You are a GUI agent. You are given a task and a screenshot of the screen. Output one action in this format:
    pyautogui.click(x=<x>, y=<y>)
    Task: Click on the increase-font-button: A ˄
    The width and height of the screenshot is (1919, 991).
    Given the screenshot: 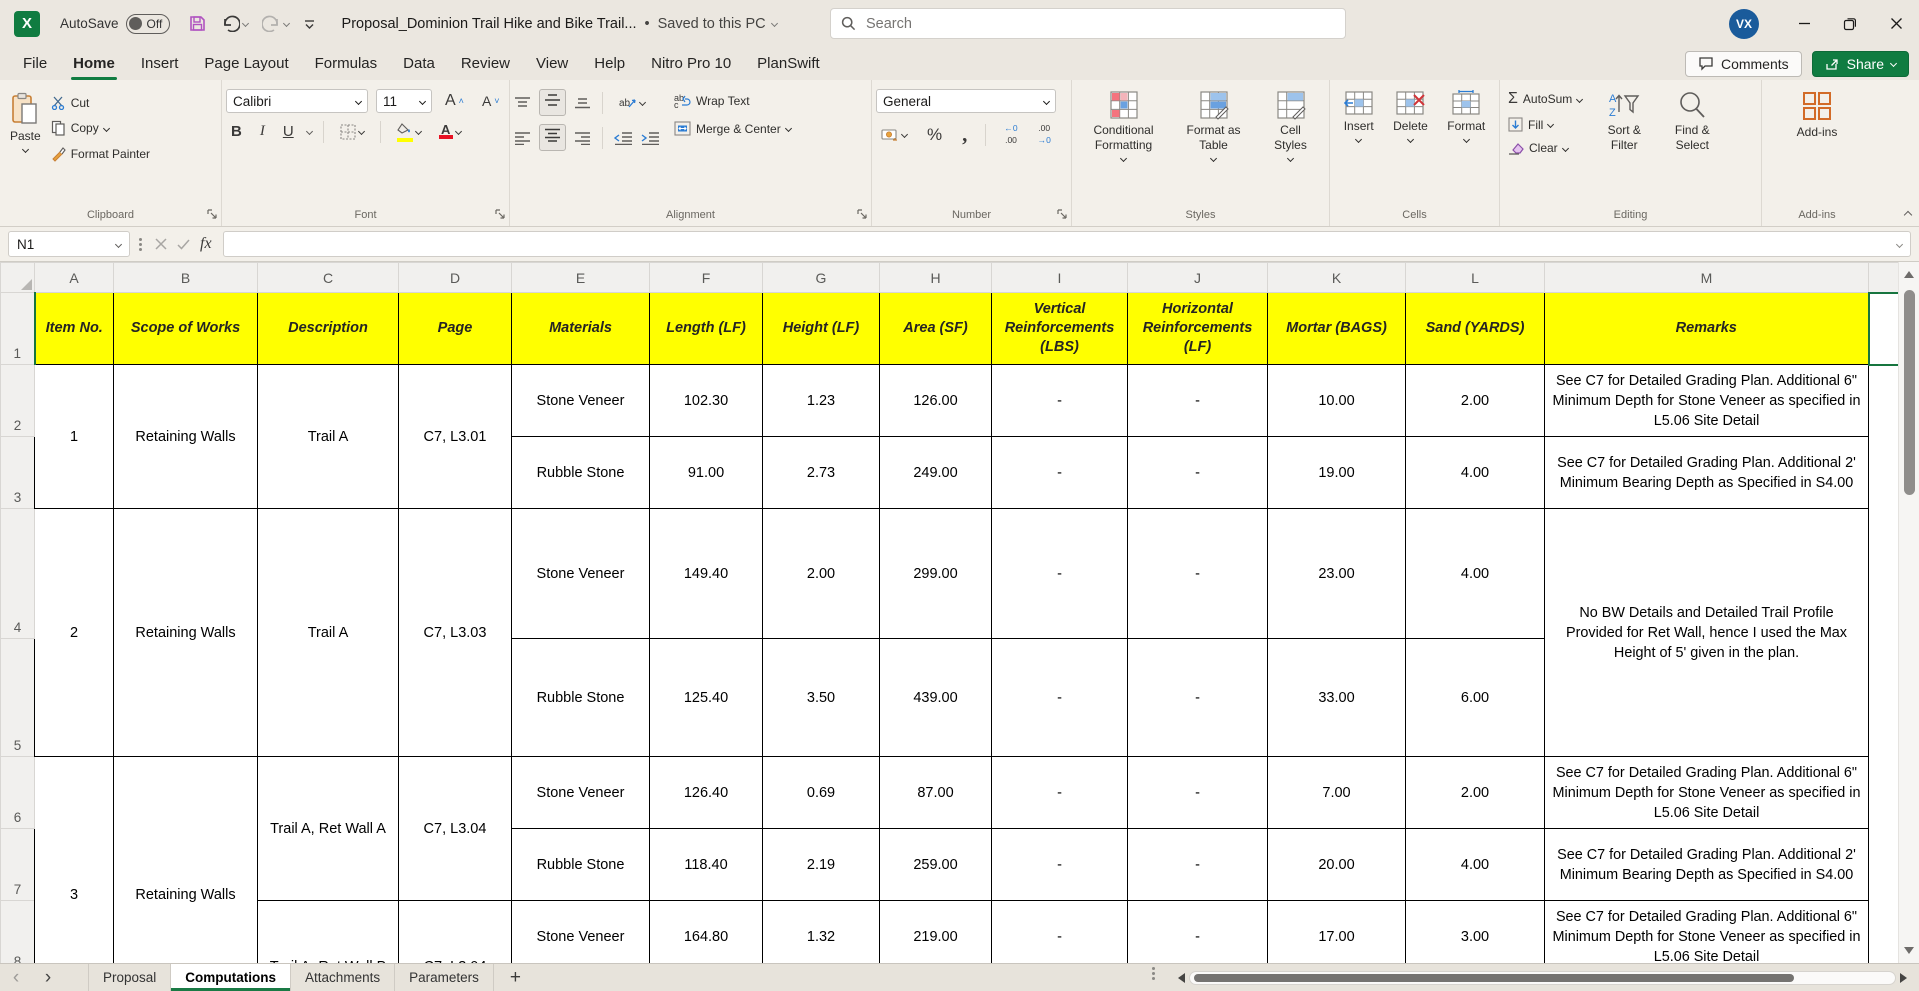 What is the action you would take?
    pyautogui.click(x=454, y=100)
    